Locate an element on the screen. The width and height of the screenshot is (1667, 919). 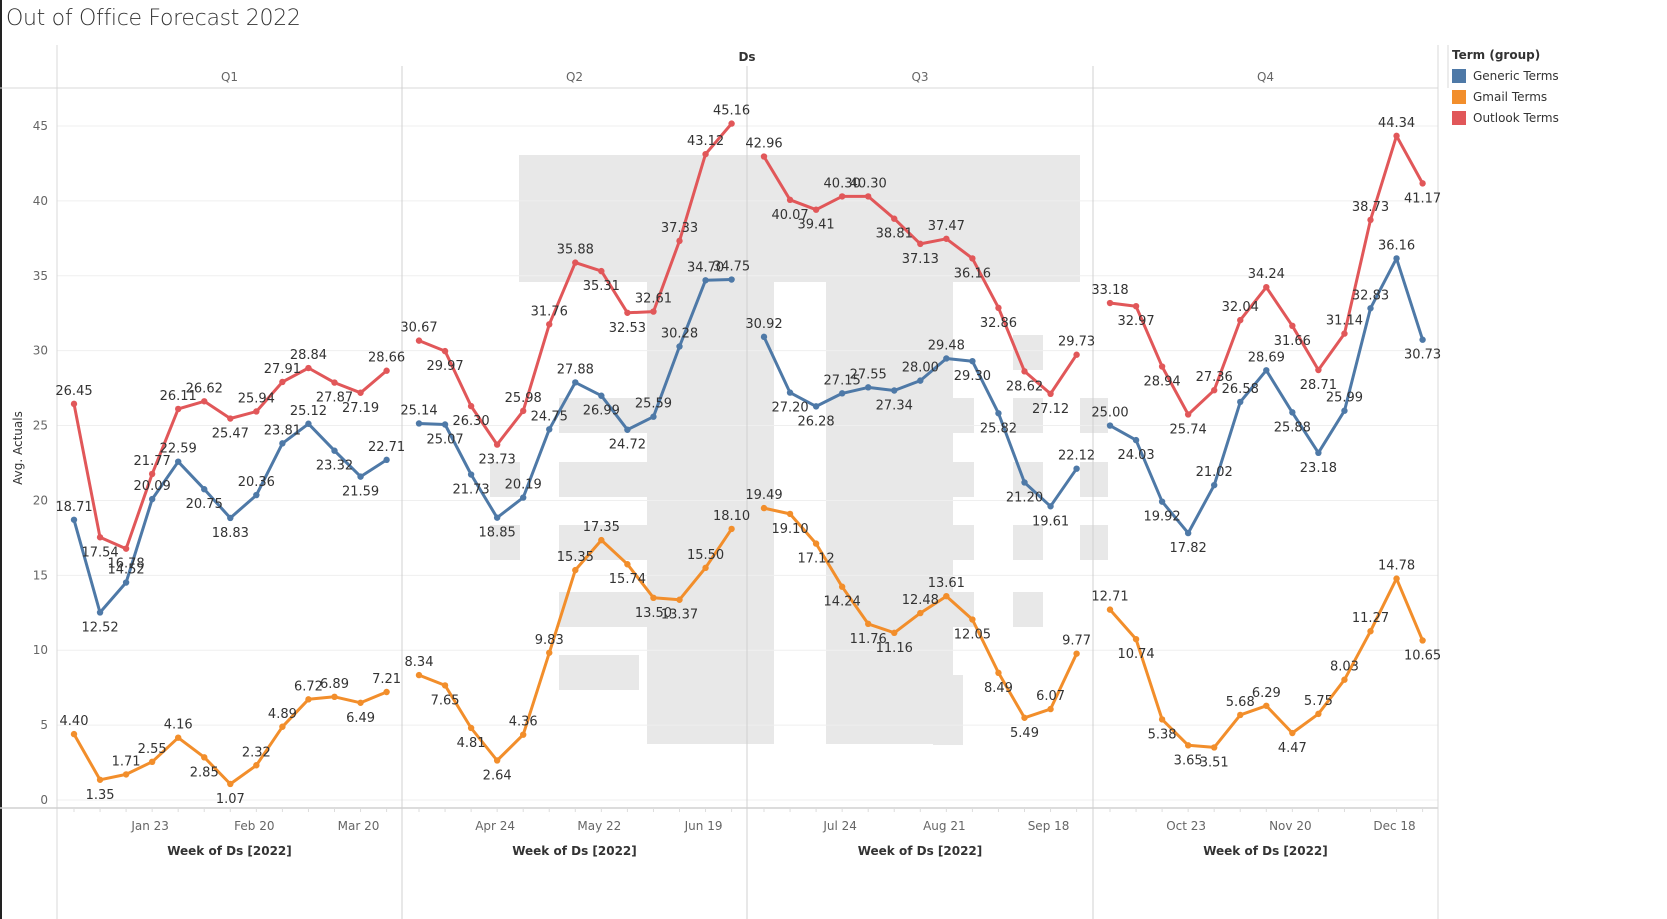
legend-item-gmail-terms: Gmail Terms is located at coordinates (1505, 96).